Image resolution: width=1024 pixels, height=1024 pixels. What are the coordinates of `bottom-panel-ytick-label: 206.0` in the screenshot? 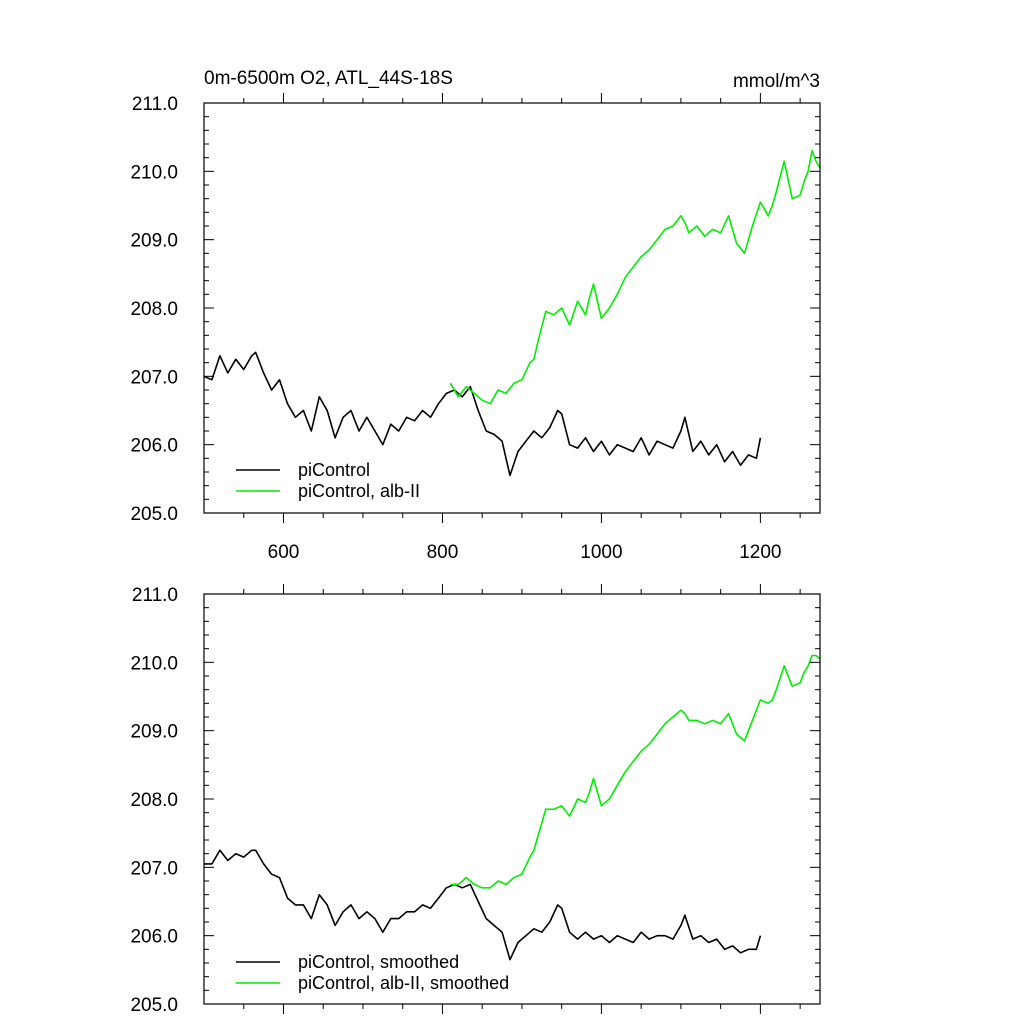 It's located at (154, 937).